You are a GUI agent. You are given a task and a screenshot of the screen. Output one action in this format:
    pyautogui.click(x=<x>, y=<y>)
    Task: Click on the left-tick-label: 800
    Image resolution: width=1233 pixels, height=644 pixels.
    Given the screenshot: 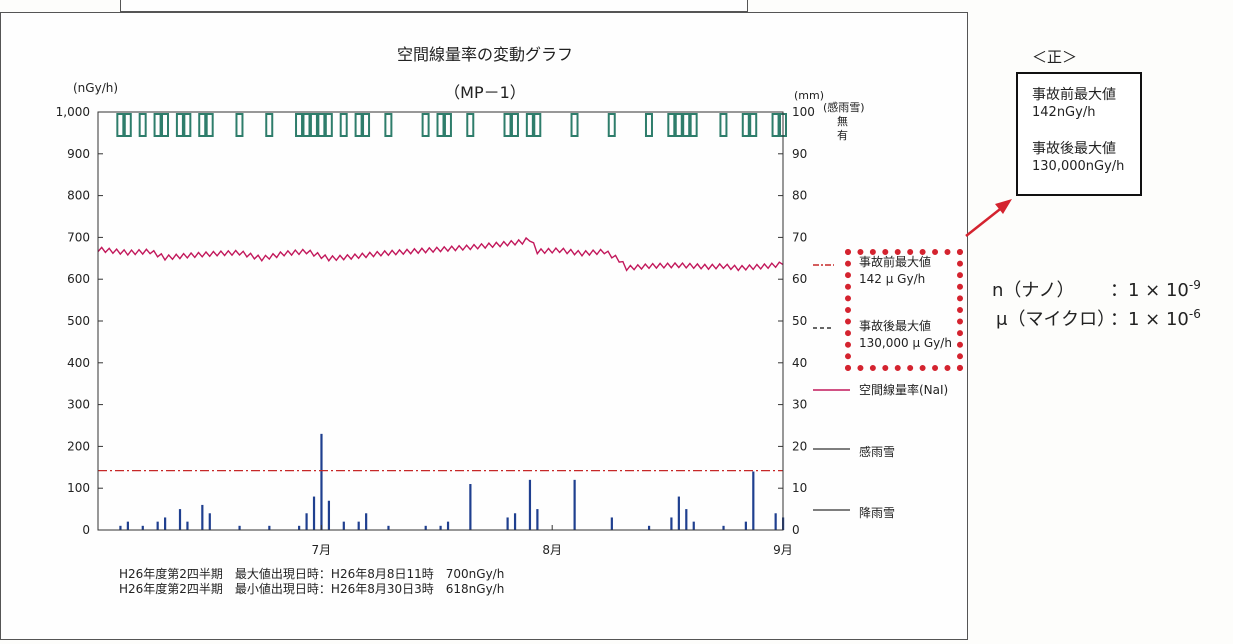 What is the action you would take?
    pyautogui.click(x=78, y=196)
    